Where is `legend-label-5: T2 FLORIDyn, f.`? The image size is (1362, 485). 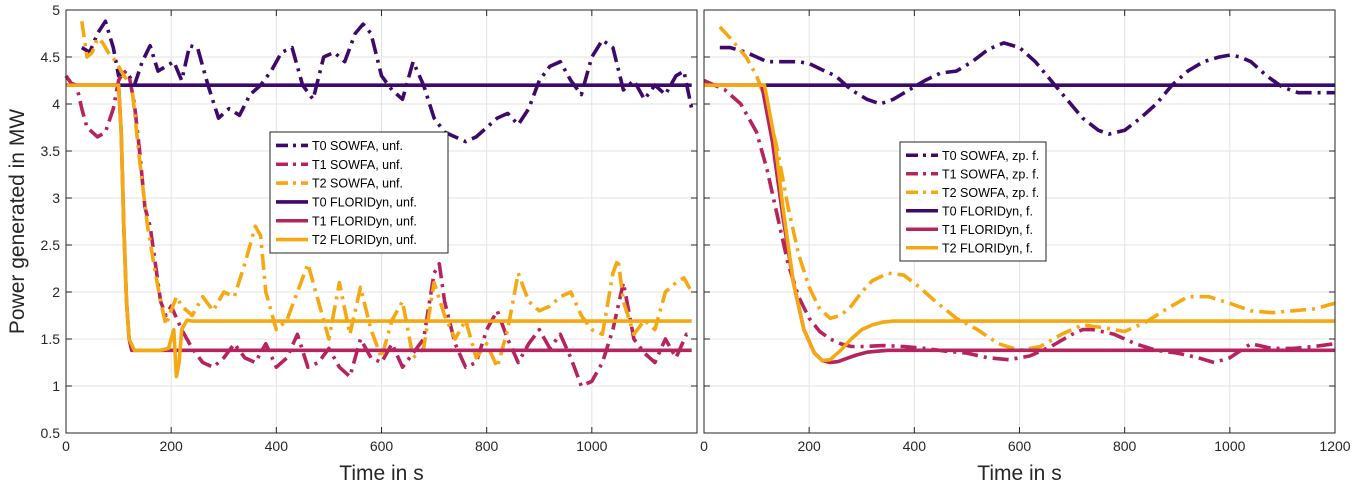
legend-label-5: T2 FLORIDyn, f. is located at coordinates (987, 248).